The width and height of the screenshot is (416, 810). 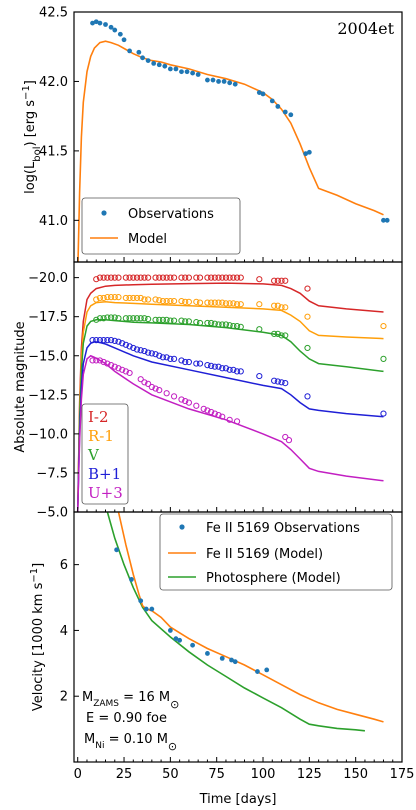 What do you see at coordinates (161, 226) in the screenshot?
I see `p1-legend: Observations Model` at bounding box center [161, 226].